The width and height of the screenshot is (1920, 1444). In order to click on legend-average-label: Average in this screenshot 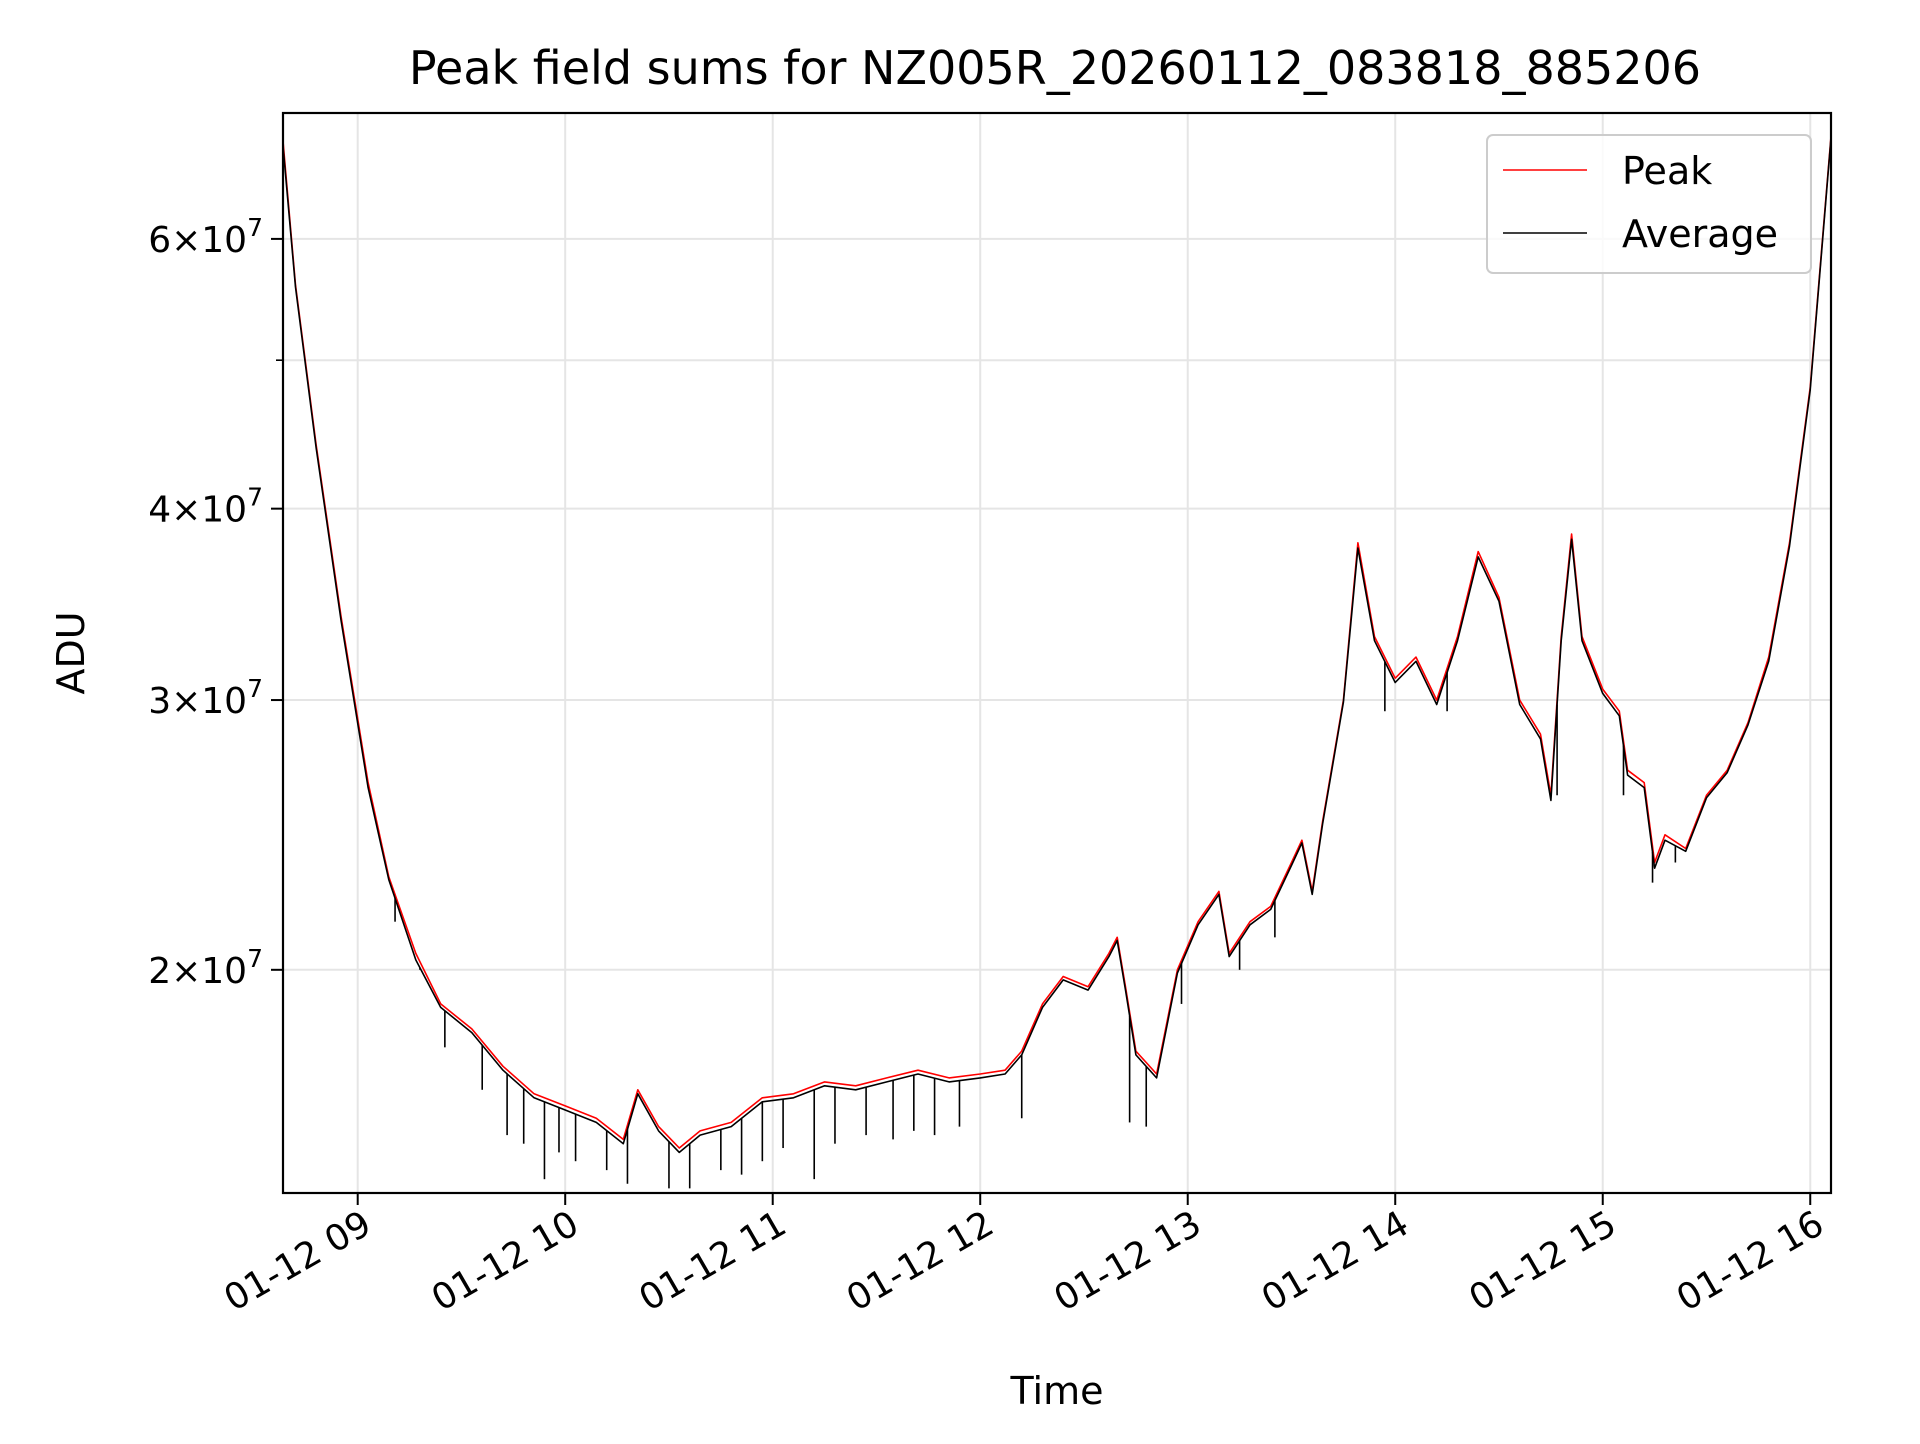, I will do `click(1700, 234)`.